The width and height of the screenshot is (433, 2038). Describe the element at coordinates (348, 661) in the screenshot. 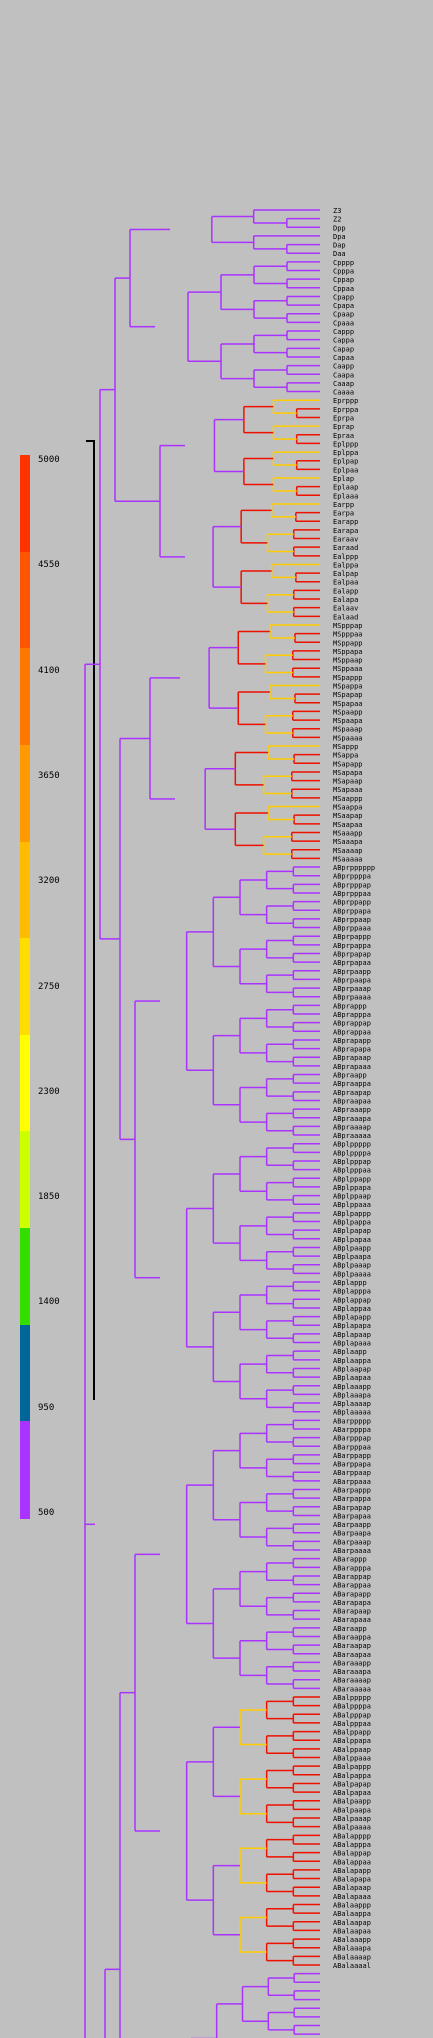

I see `leaf-label: MSppaap` at that location.